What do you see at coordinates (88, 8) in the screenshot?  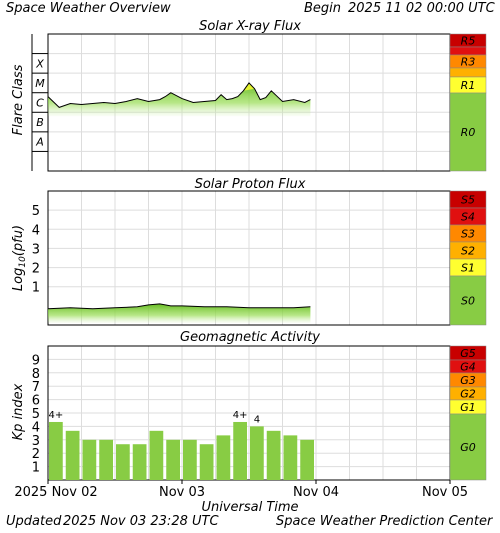 I see `overview-title: Space Weather Overview` at bounding box center [88, 8].